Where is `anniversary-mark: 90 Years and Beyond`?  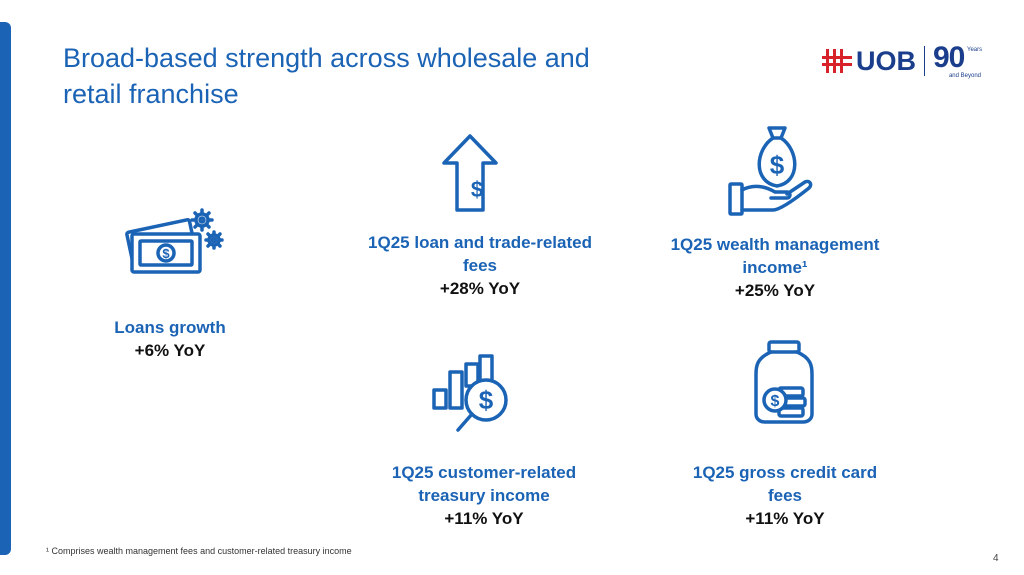 anniversary-mark: 90 Years and Beyond is located at coordinates (958, 60).